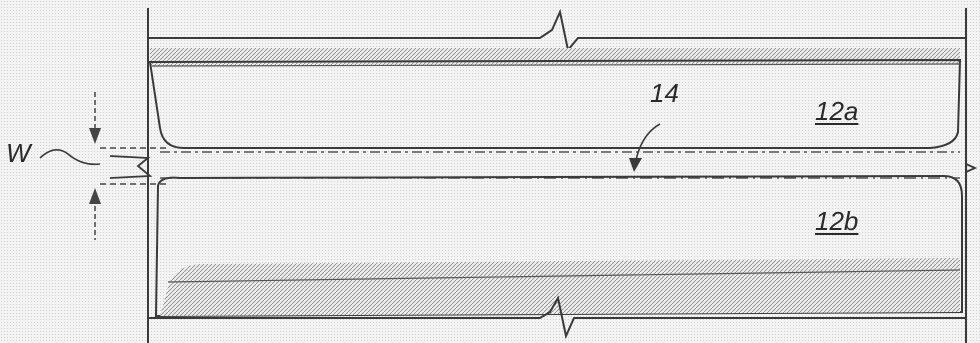  Describe the element at coordinates (131, 167) in the screenshot. I see `left-gap-break` at that location.